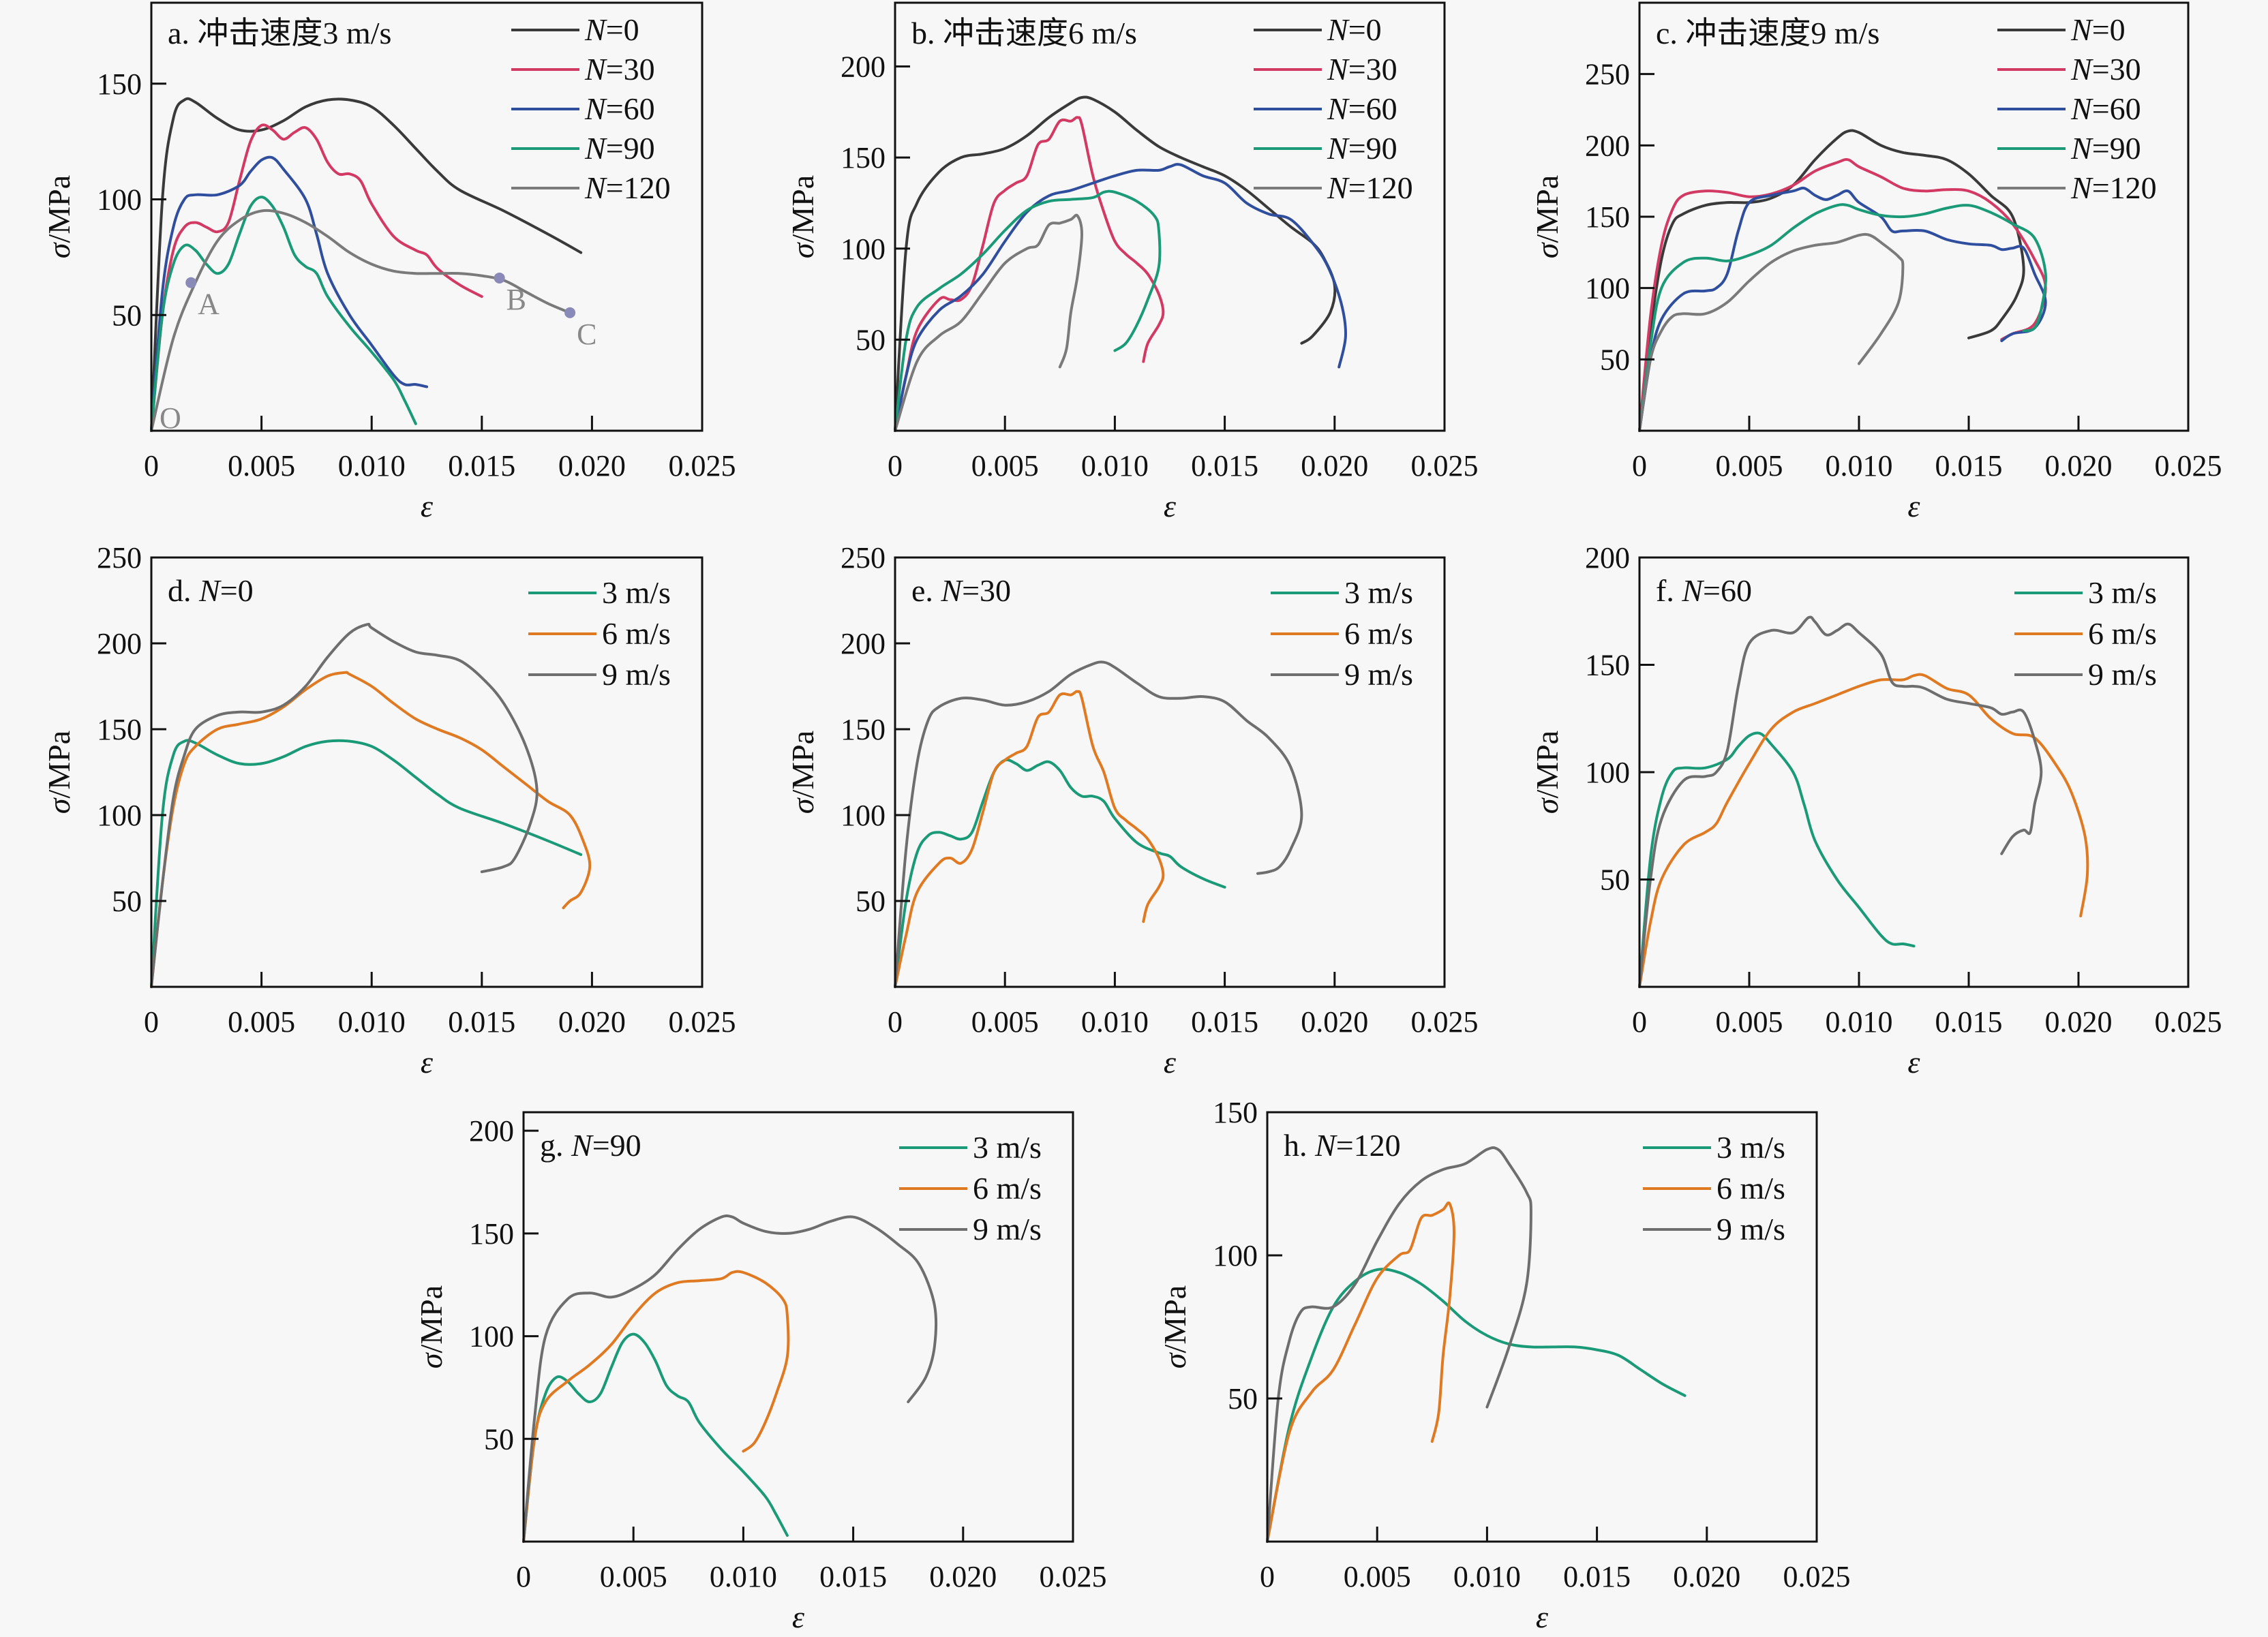 This screenshot has height=1637, width=2268. What do you see at coordinates (1379, 633) in the screenshot?
I see `legend-label-e-1: 6 m/s` at bounding box center [1379, 633].